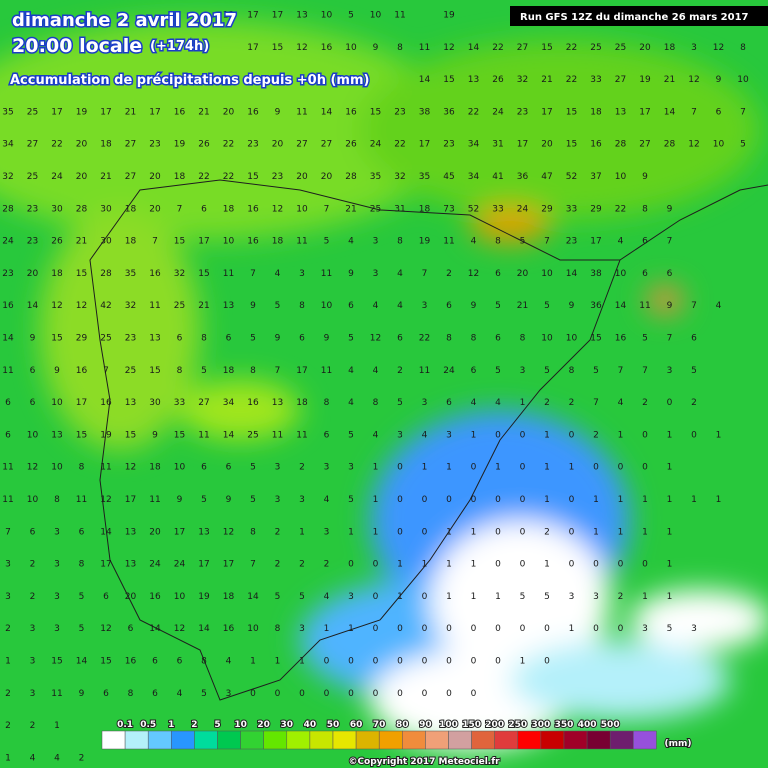 The image size is (768, 768). I want to click on grid-value: 22, so click(473, 112).